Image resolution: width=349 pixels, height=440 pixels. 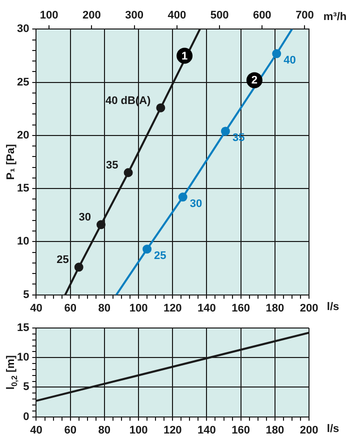 What do you see at coordinates (112, 166) in the screenshot?
I see `annotation: 35` at bounding box center [112, 166].